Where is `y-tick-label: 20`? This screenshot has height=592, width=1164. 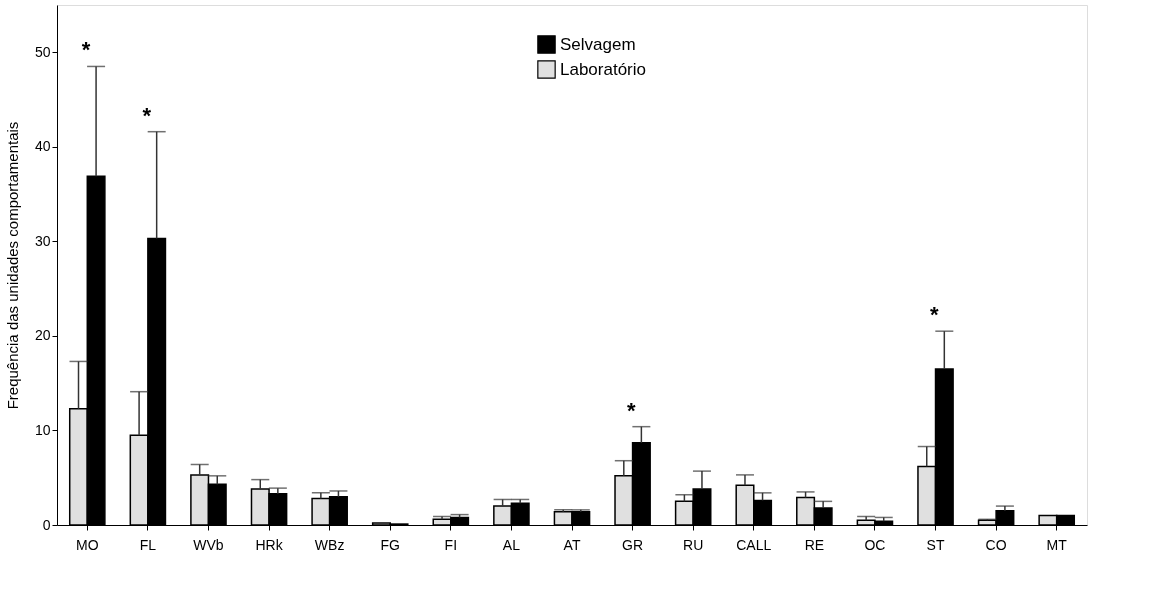
y-tick-label: 20 is located at coordinates (42, 335).